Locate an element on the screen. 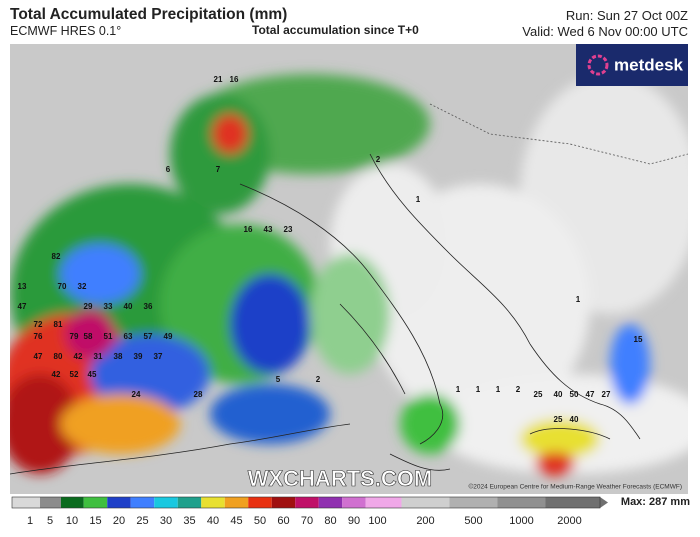 This screenshot has width=700, height=537. logo: metdesk is located at coordinates (632, 65).